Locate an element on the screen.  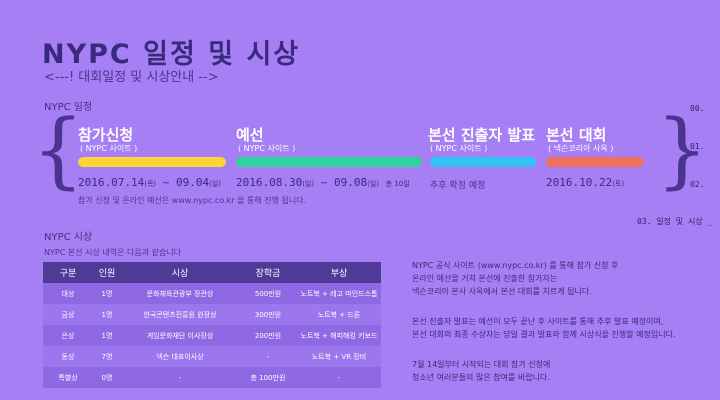
prelim-total-days: 총 10일 is located at coordinates (397, 184).